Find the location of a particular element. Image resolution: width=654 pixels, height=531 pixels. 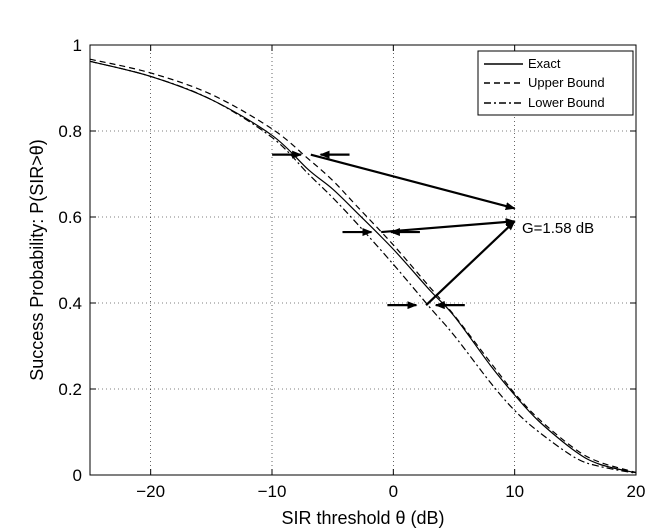

legend-label-upper: Upper Bound is located at coordinates (566, 82).